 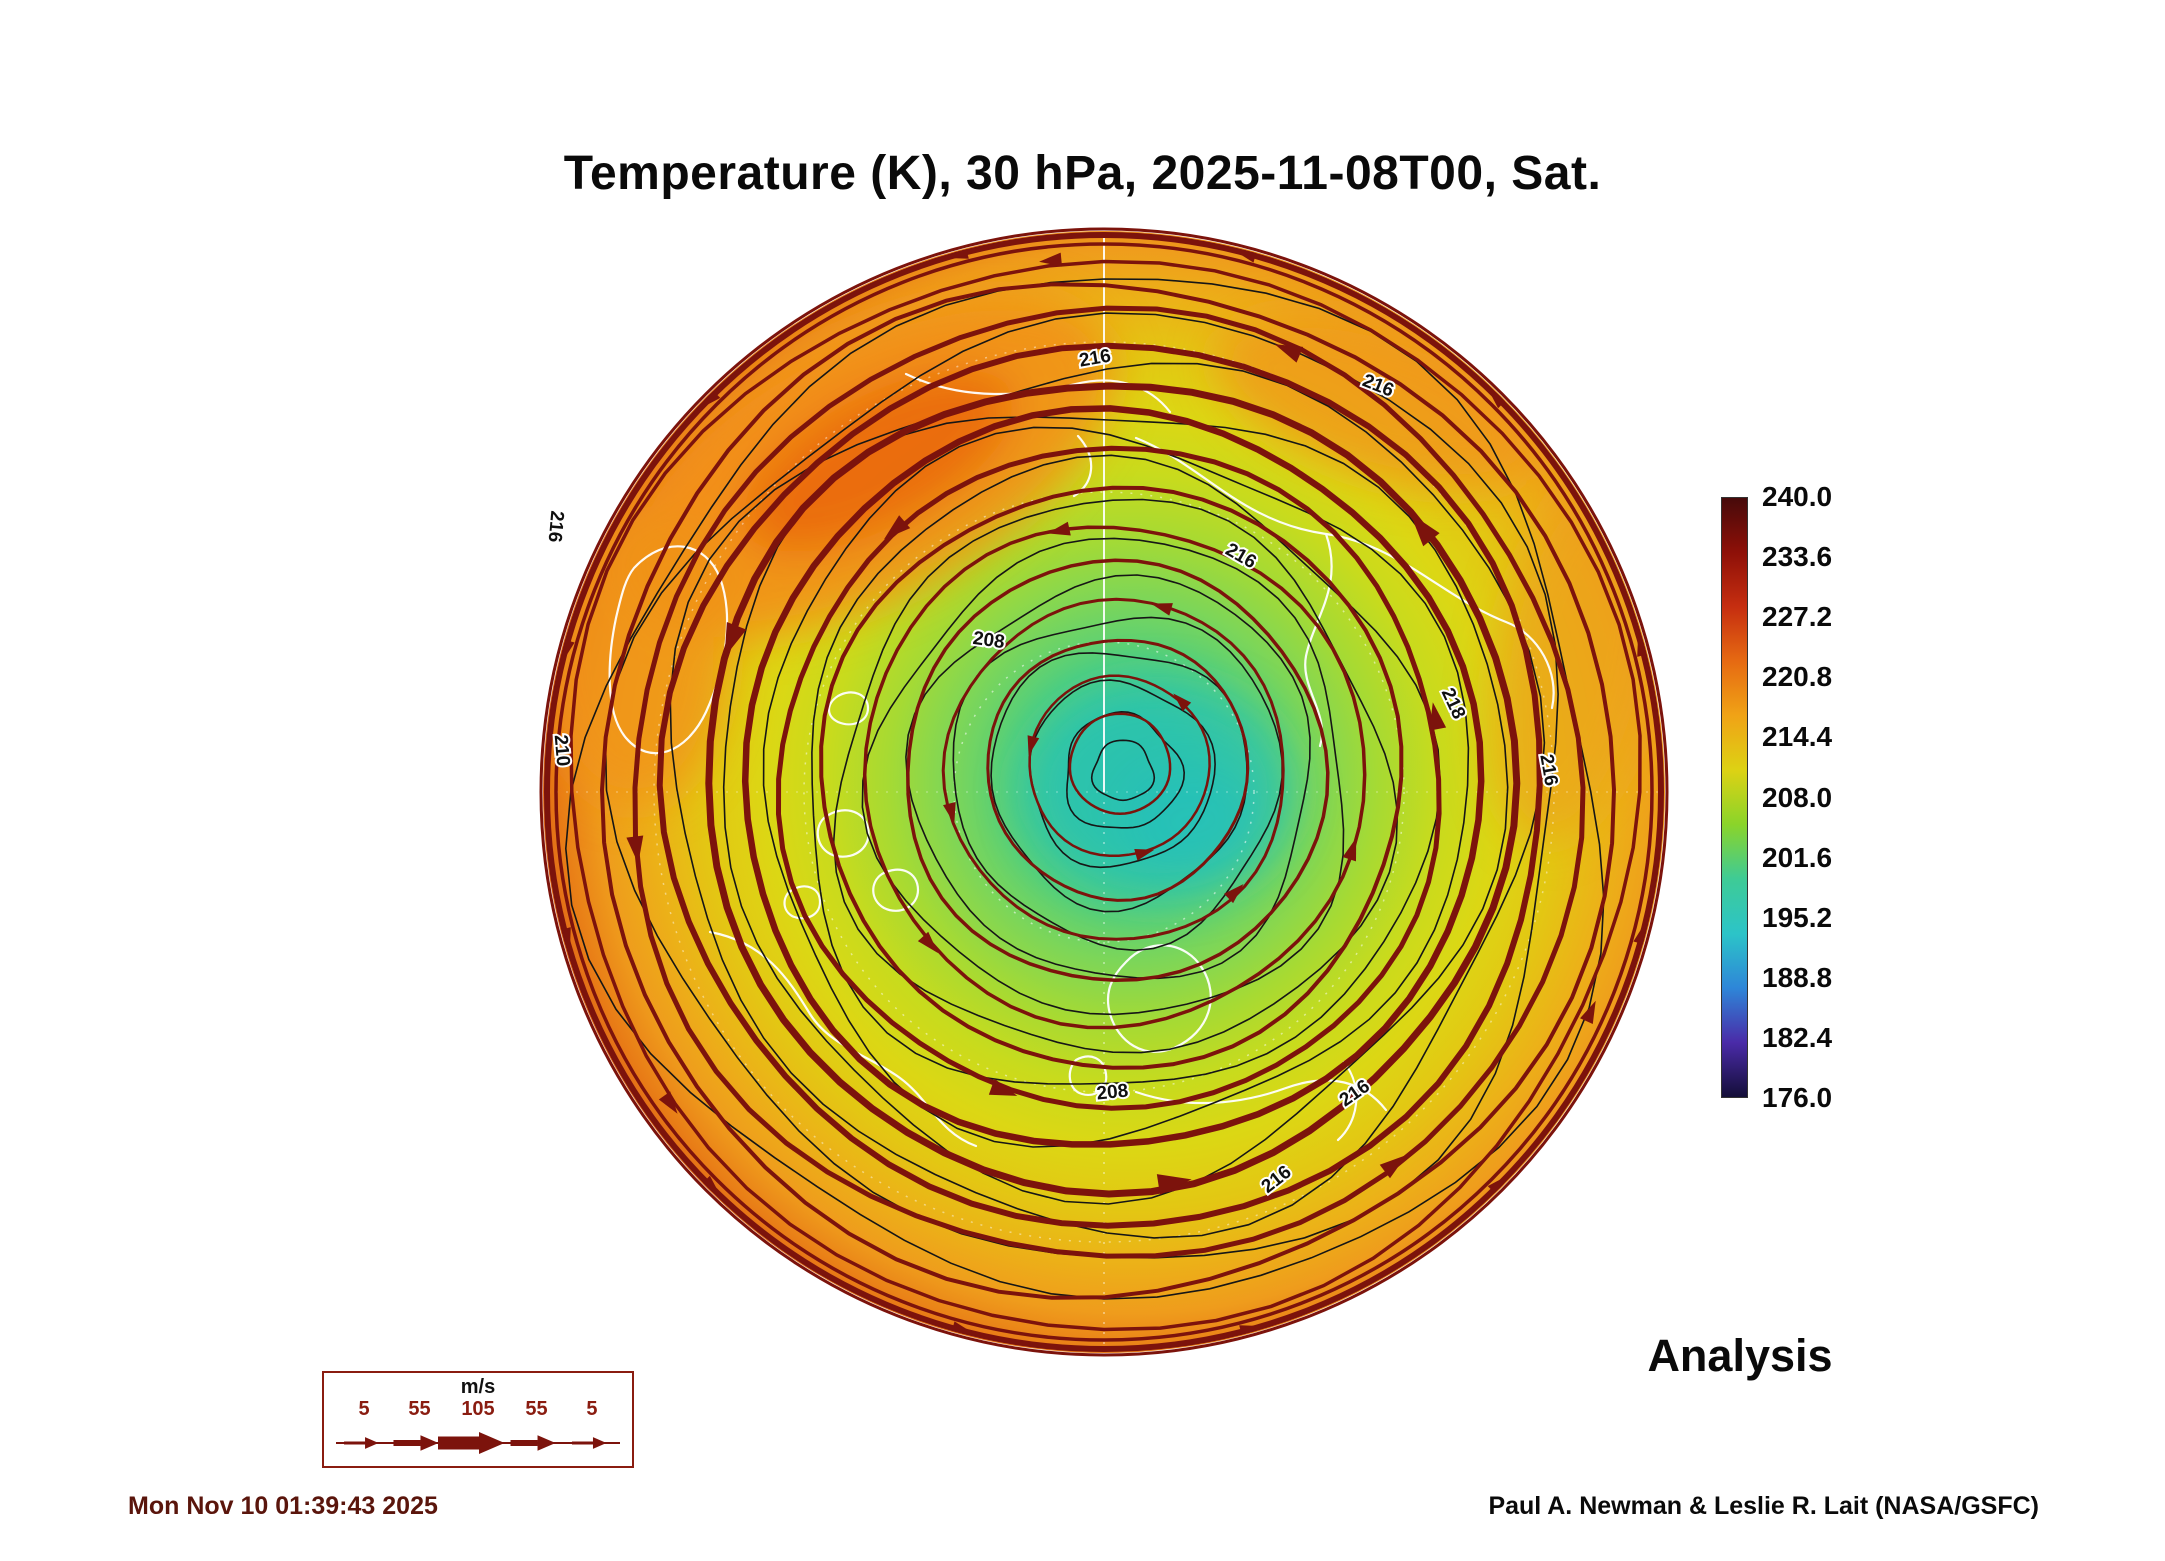 I want to click on colorbar-tick-label: 182.4, so click(x=1797, y=1037).